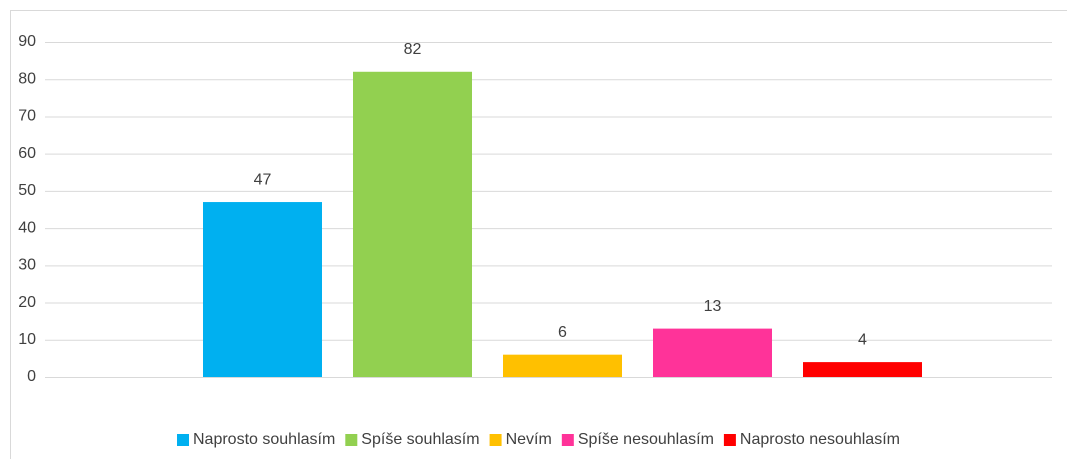 The image size is (1067, 459). Describe the element at coordinates (27, 41) in the screenshot. I see `y-tick-label: 90` at that location.